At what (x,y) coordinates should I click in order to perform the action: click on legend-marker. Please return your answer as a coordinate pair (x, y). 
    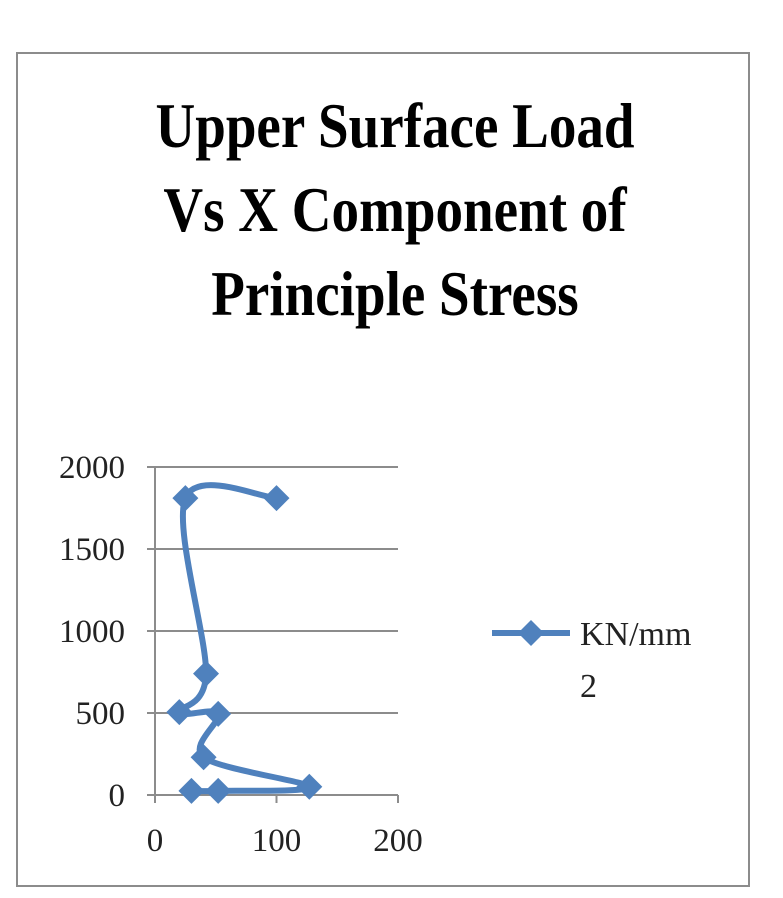
    Looking at the image, I should click on (531, 633).